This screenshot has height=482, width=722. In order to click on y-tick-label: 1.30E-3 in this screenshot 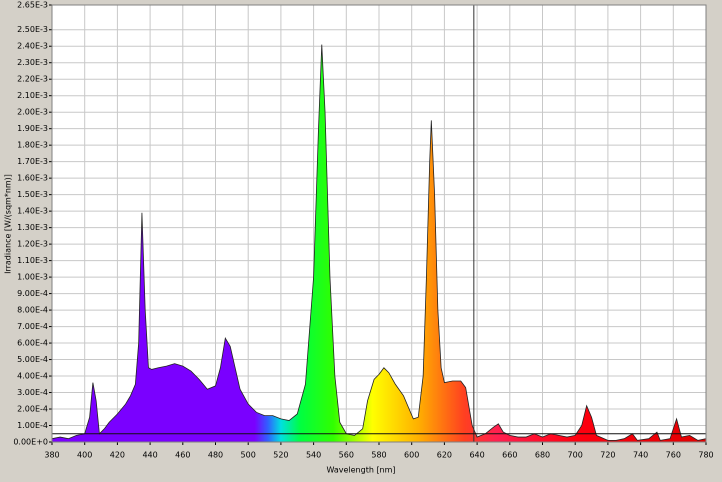, I will do `click(32, 227)`.